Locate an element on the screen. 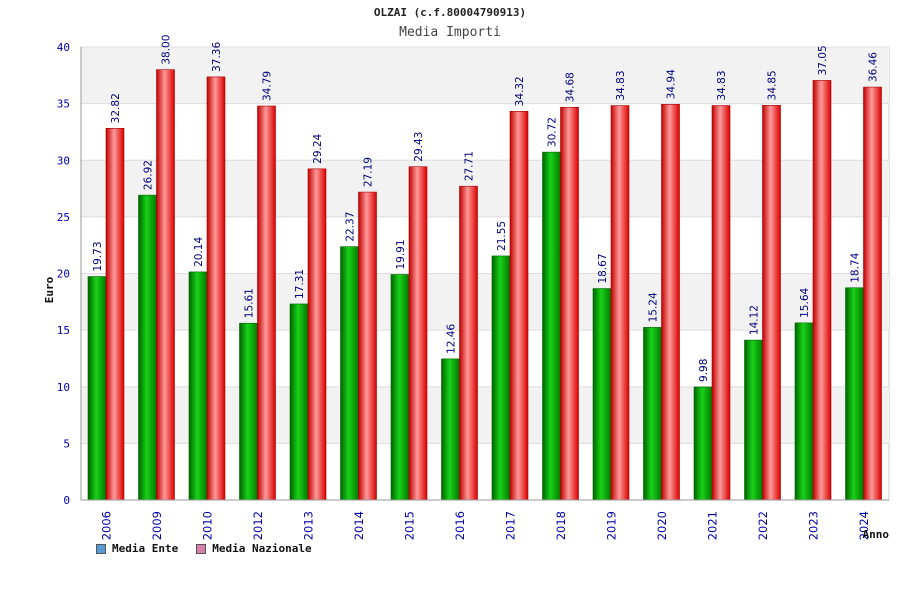 The image size is (900, 600). y-tick-label: 35 is located at coordinates (63, 104).